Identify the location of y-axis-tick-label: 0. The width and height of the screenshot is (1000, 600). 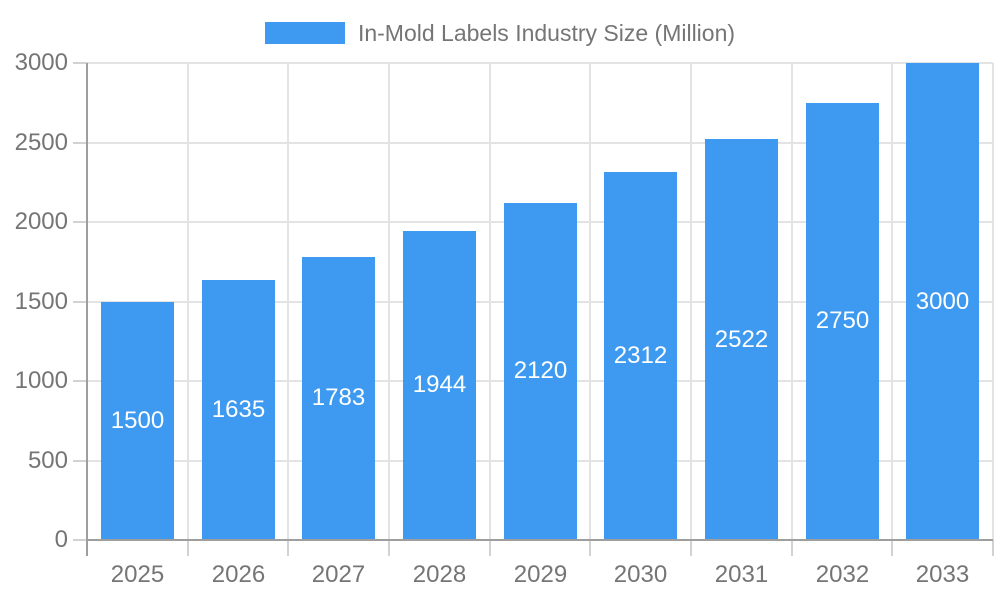
(61, 539).